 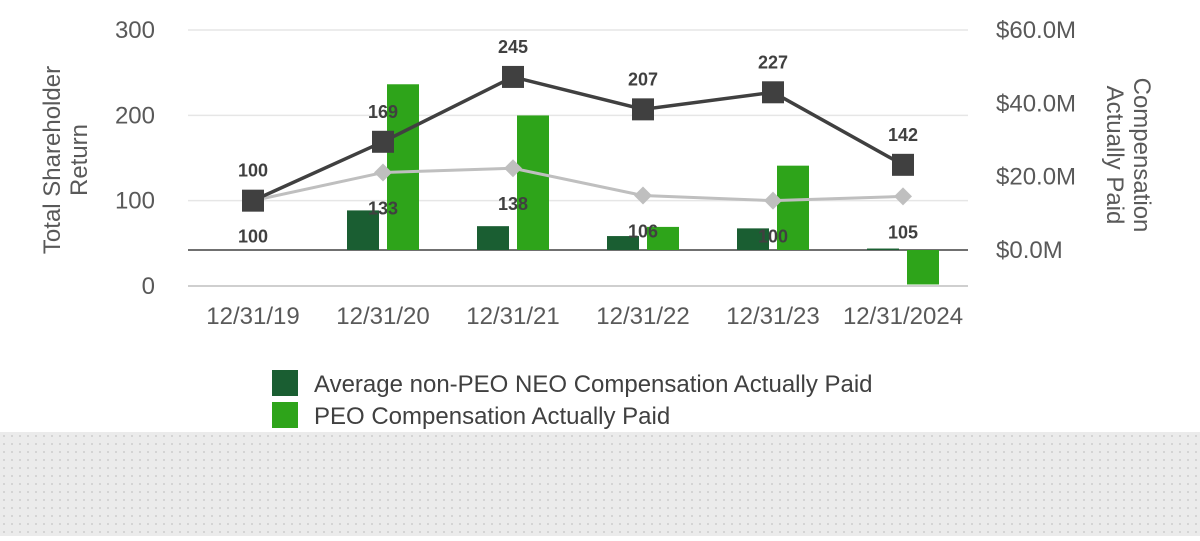 I want to click on data-label-company-tsr: 207, so click(x=643, y=79).